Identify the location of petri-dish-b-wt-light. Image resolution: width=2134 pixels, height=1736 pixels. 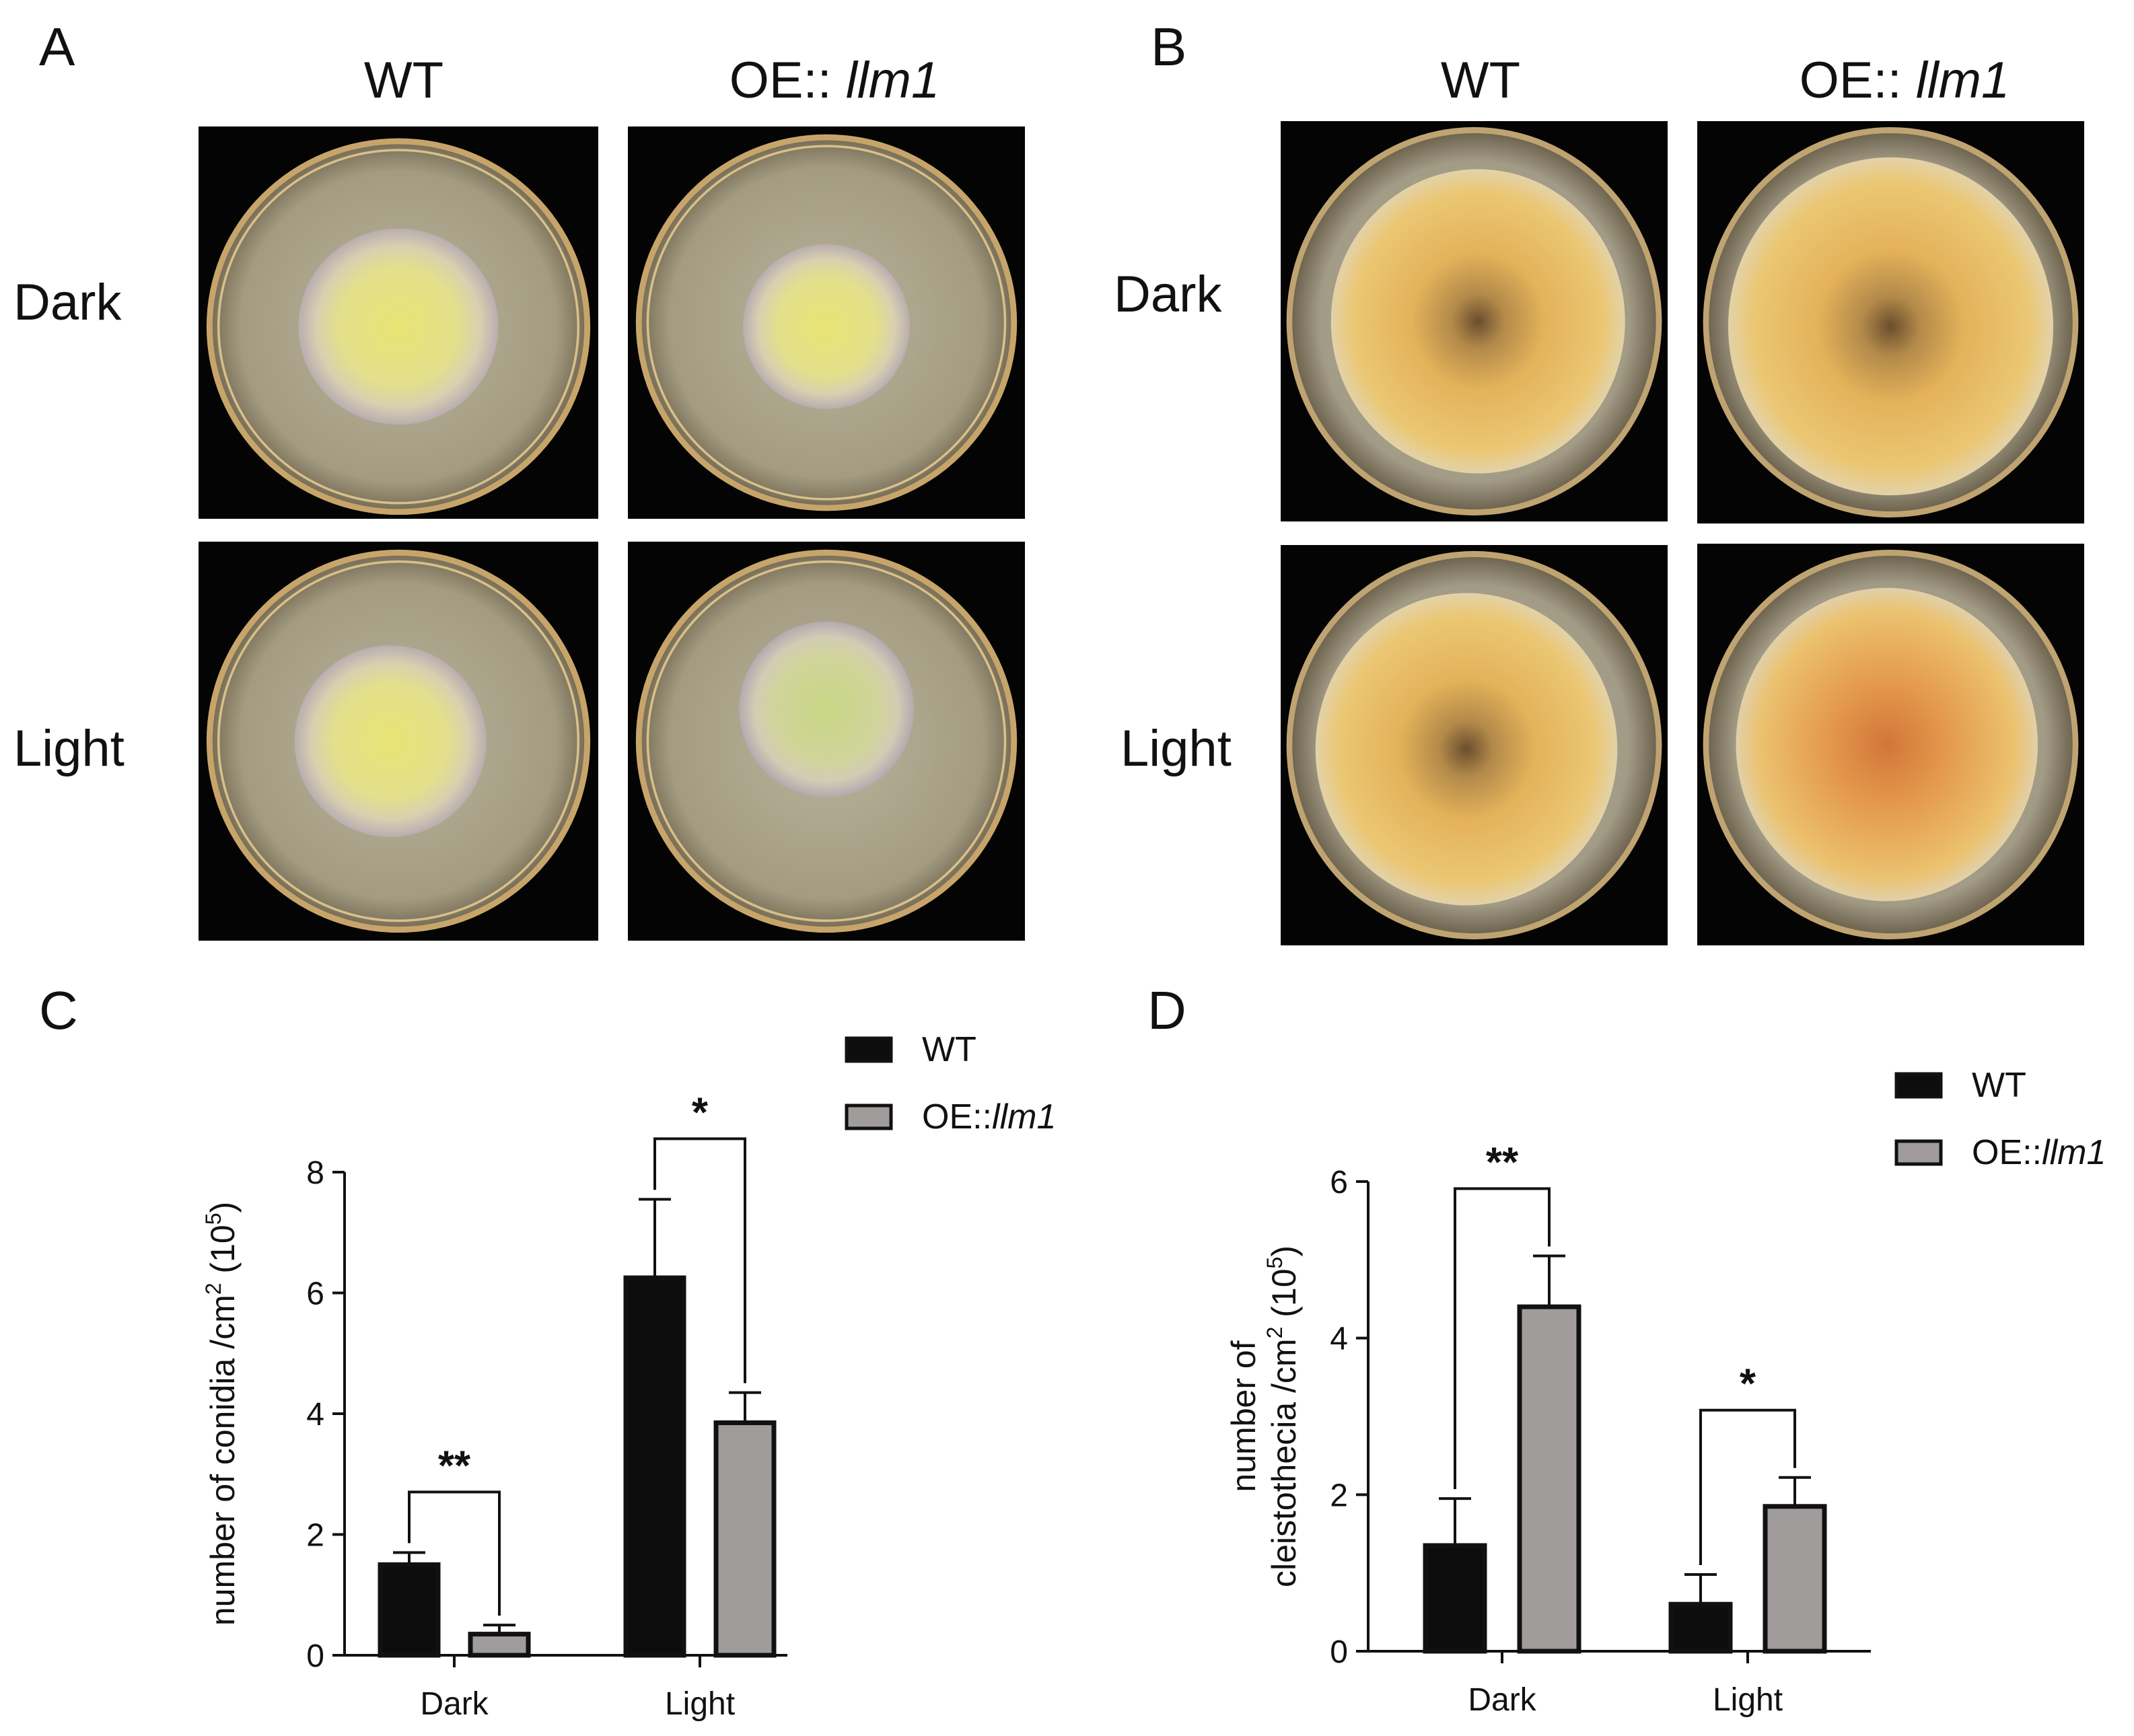
(1474, 745).